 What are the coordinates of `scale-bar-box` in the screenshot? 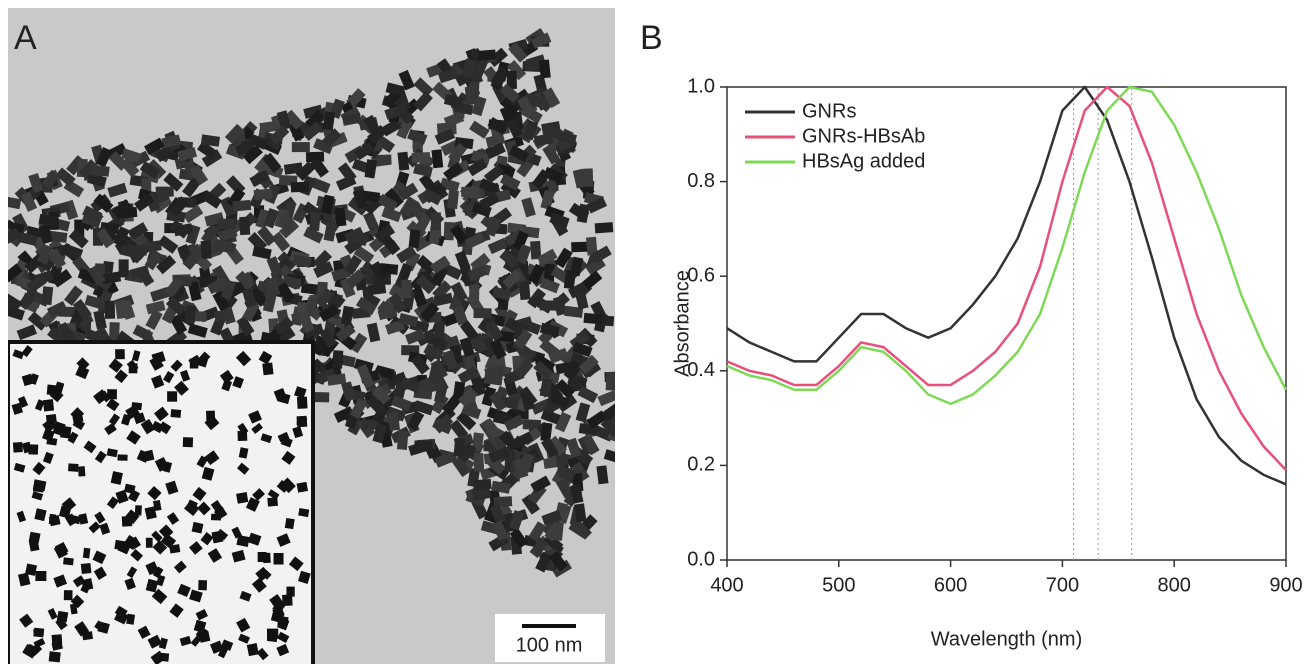 It's located at (550, 638).